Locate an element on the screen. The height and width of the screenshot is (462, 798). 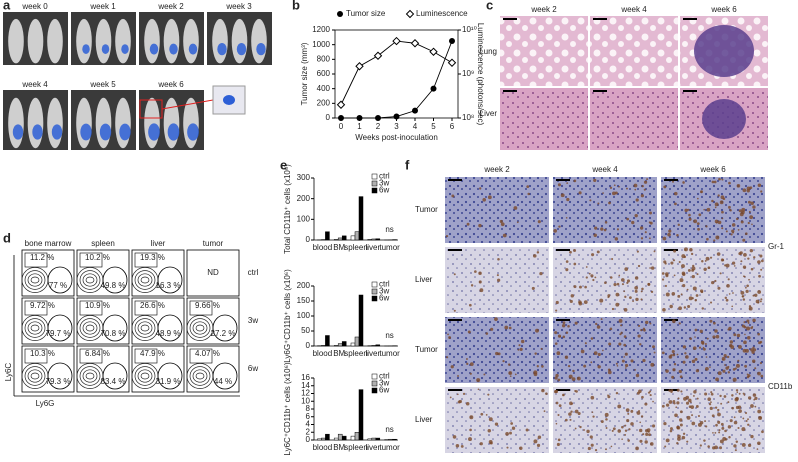
gate-percent: 26.6 % is located at coordinates (152, 305).